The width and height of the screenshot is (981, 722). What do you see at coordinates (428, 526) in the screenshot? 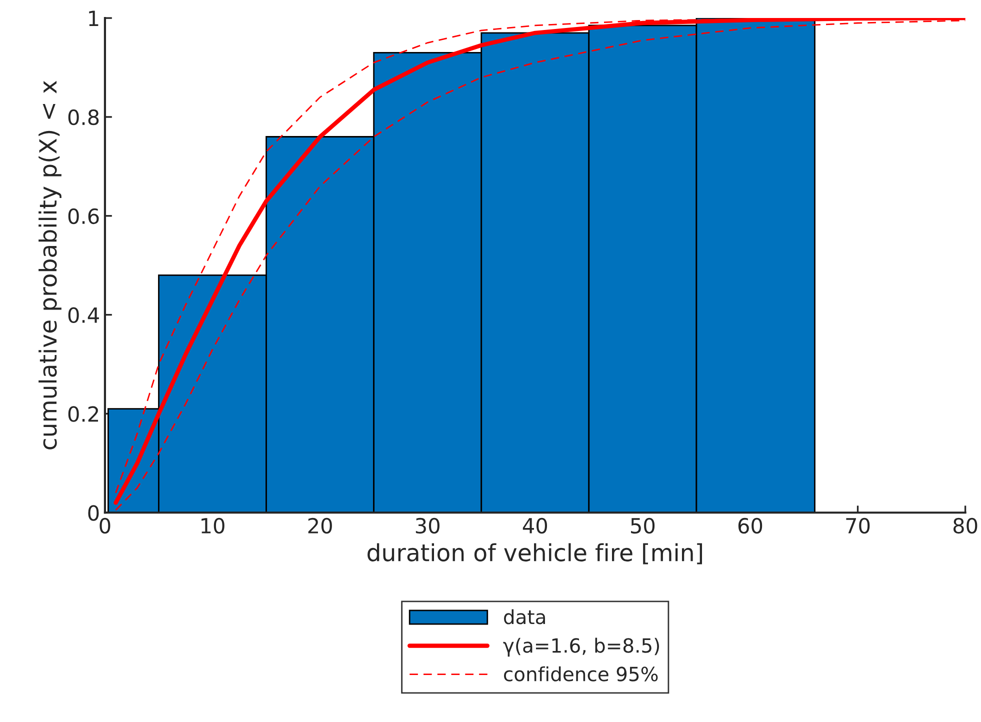
I see `x-tick-label: 30` at bounding box center [428, 526].